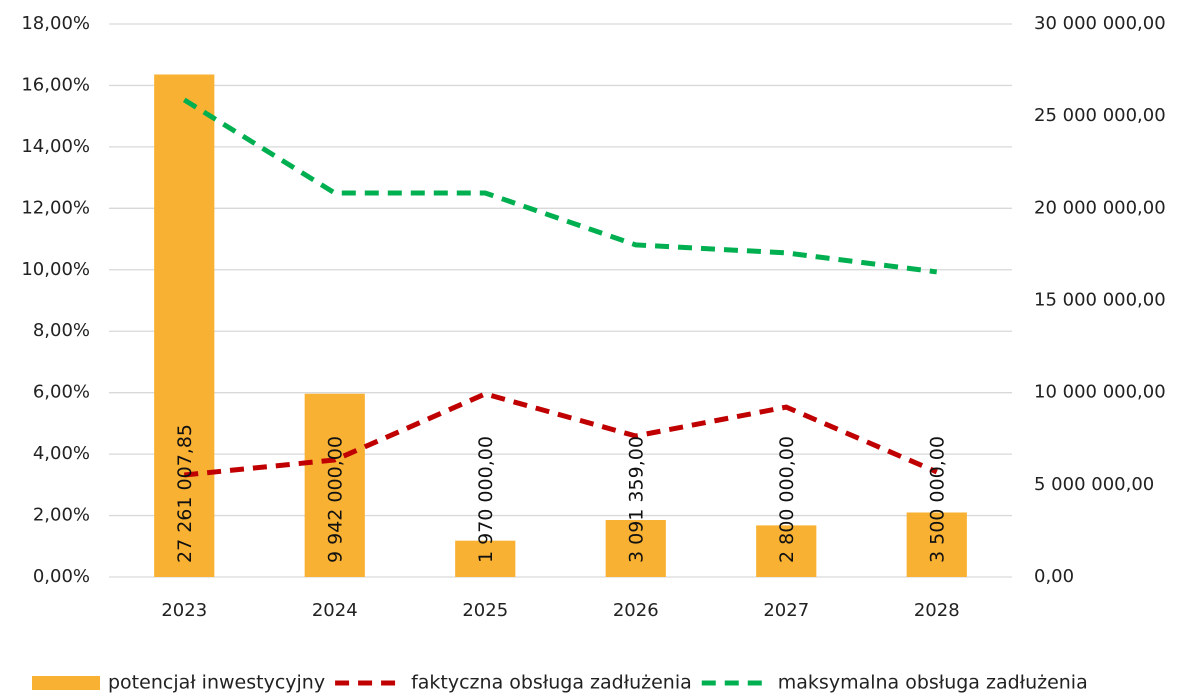 The height and width of the screenshot is (698, 1194). Describe the element at coordinates (55, 269) in the screenshot. I see `y-tick-label: 10,00%` at that location.